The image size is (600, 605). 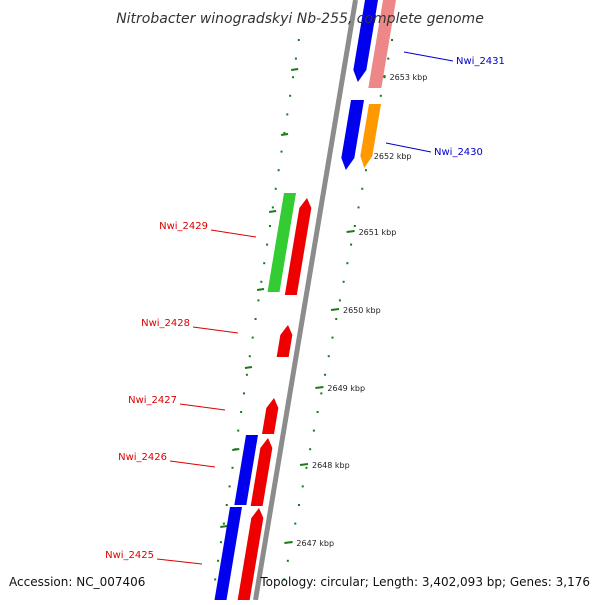 I want to click on gene-label: Nwi_2427, so click(x=152, y=400).